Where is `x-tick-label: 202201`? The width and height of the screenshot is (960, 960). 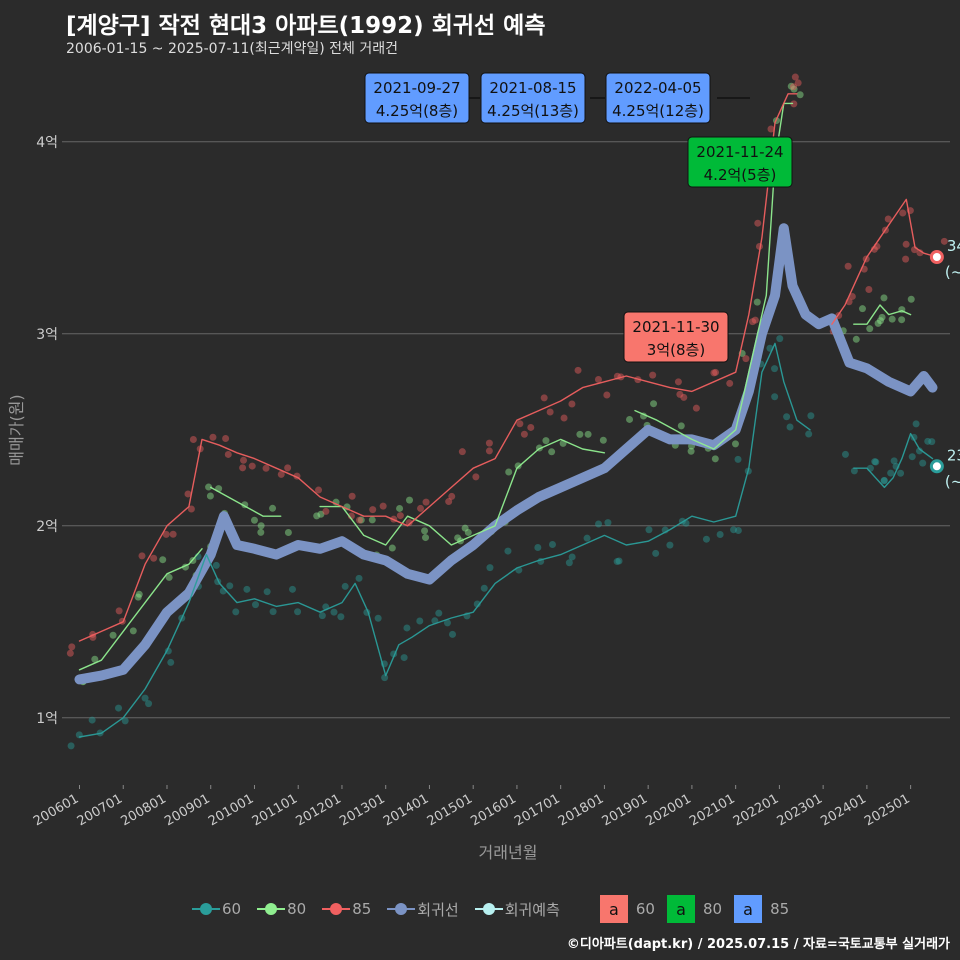
x-tick-label: 202201 is located at coordinates (756, 810).